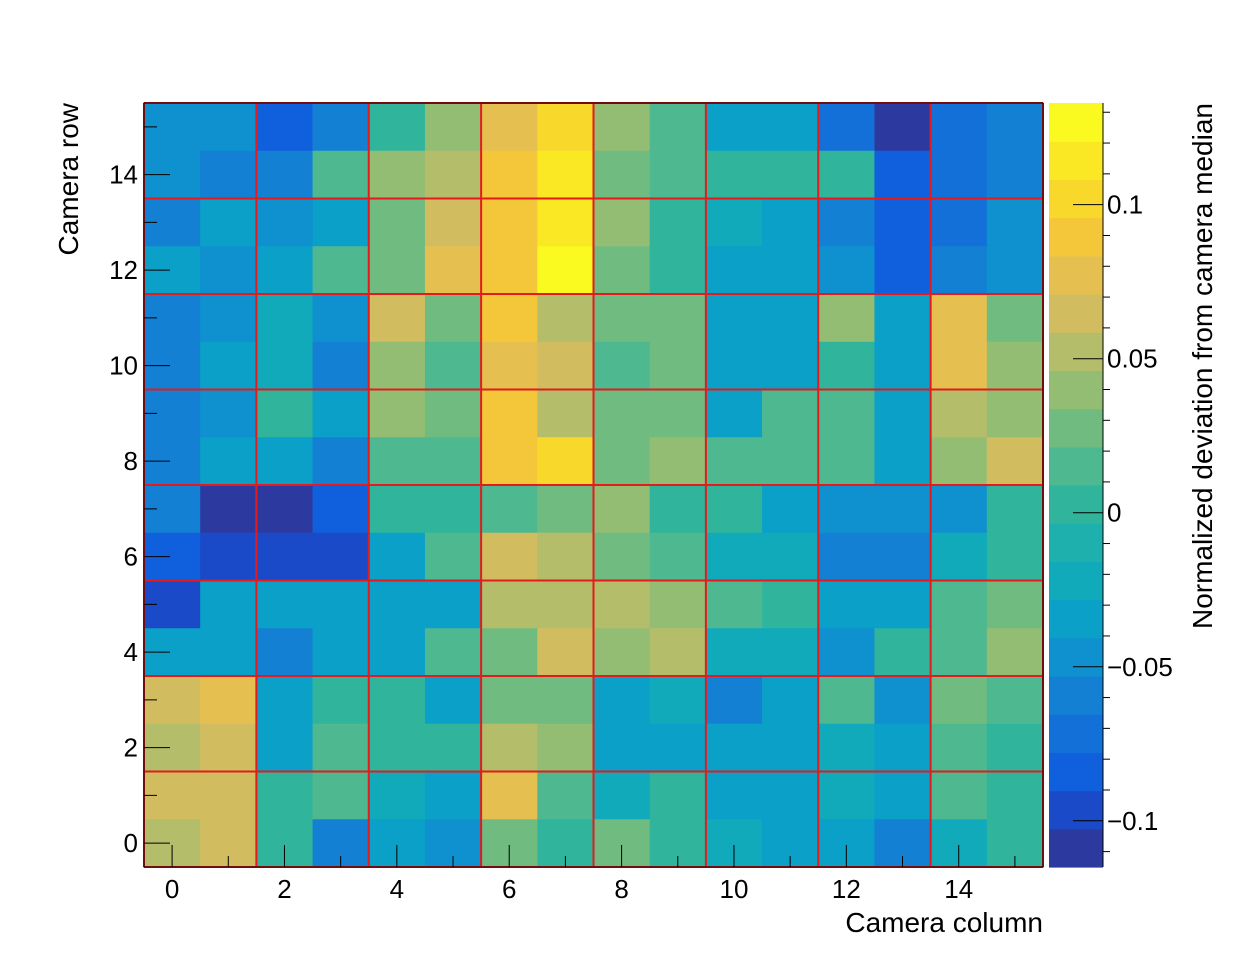 The image size is (1248, 972). I want to click on heatmap-cell-r14-c10, so click(734, 175).